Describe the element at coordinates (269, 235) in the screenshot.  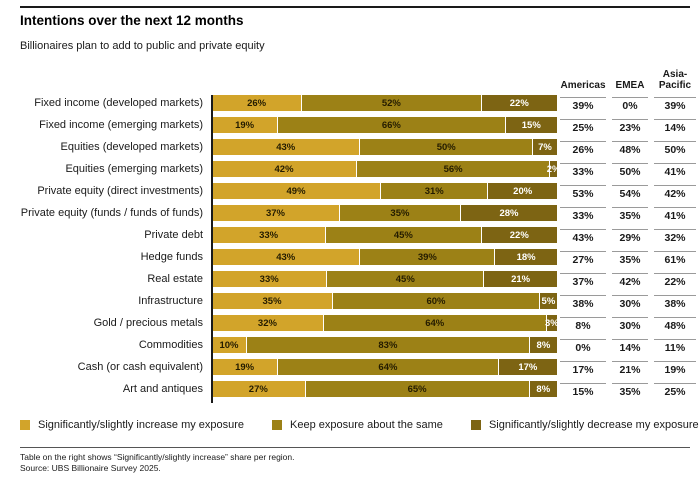
I see `bar-segment: 33%` at that location.